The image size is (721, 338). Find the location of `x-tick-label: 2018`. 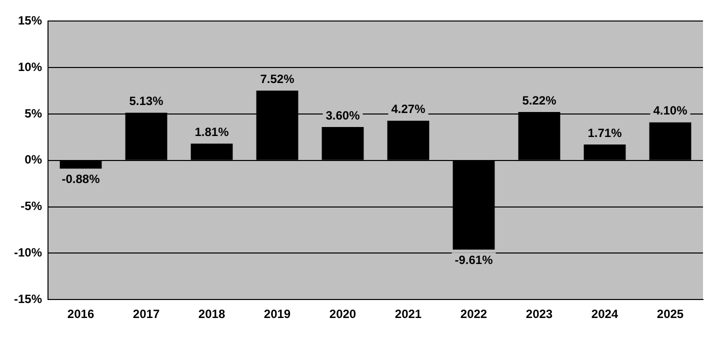

x-tick-label: 2018 is located at coordinates (212, 314).